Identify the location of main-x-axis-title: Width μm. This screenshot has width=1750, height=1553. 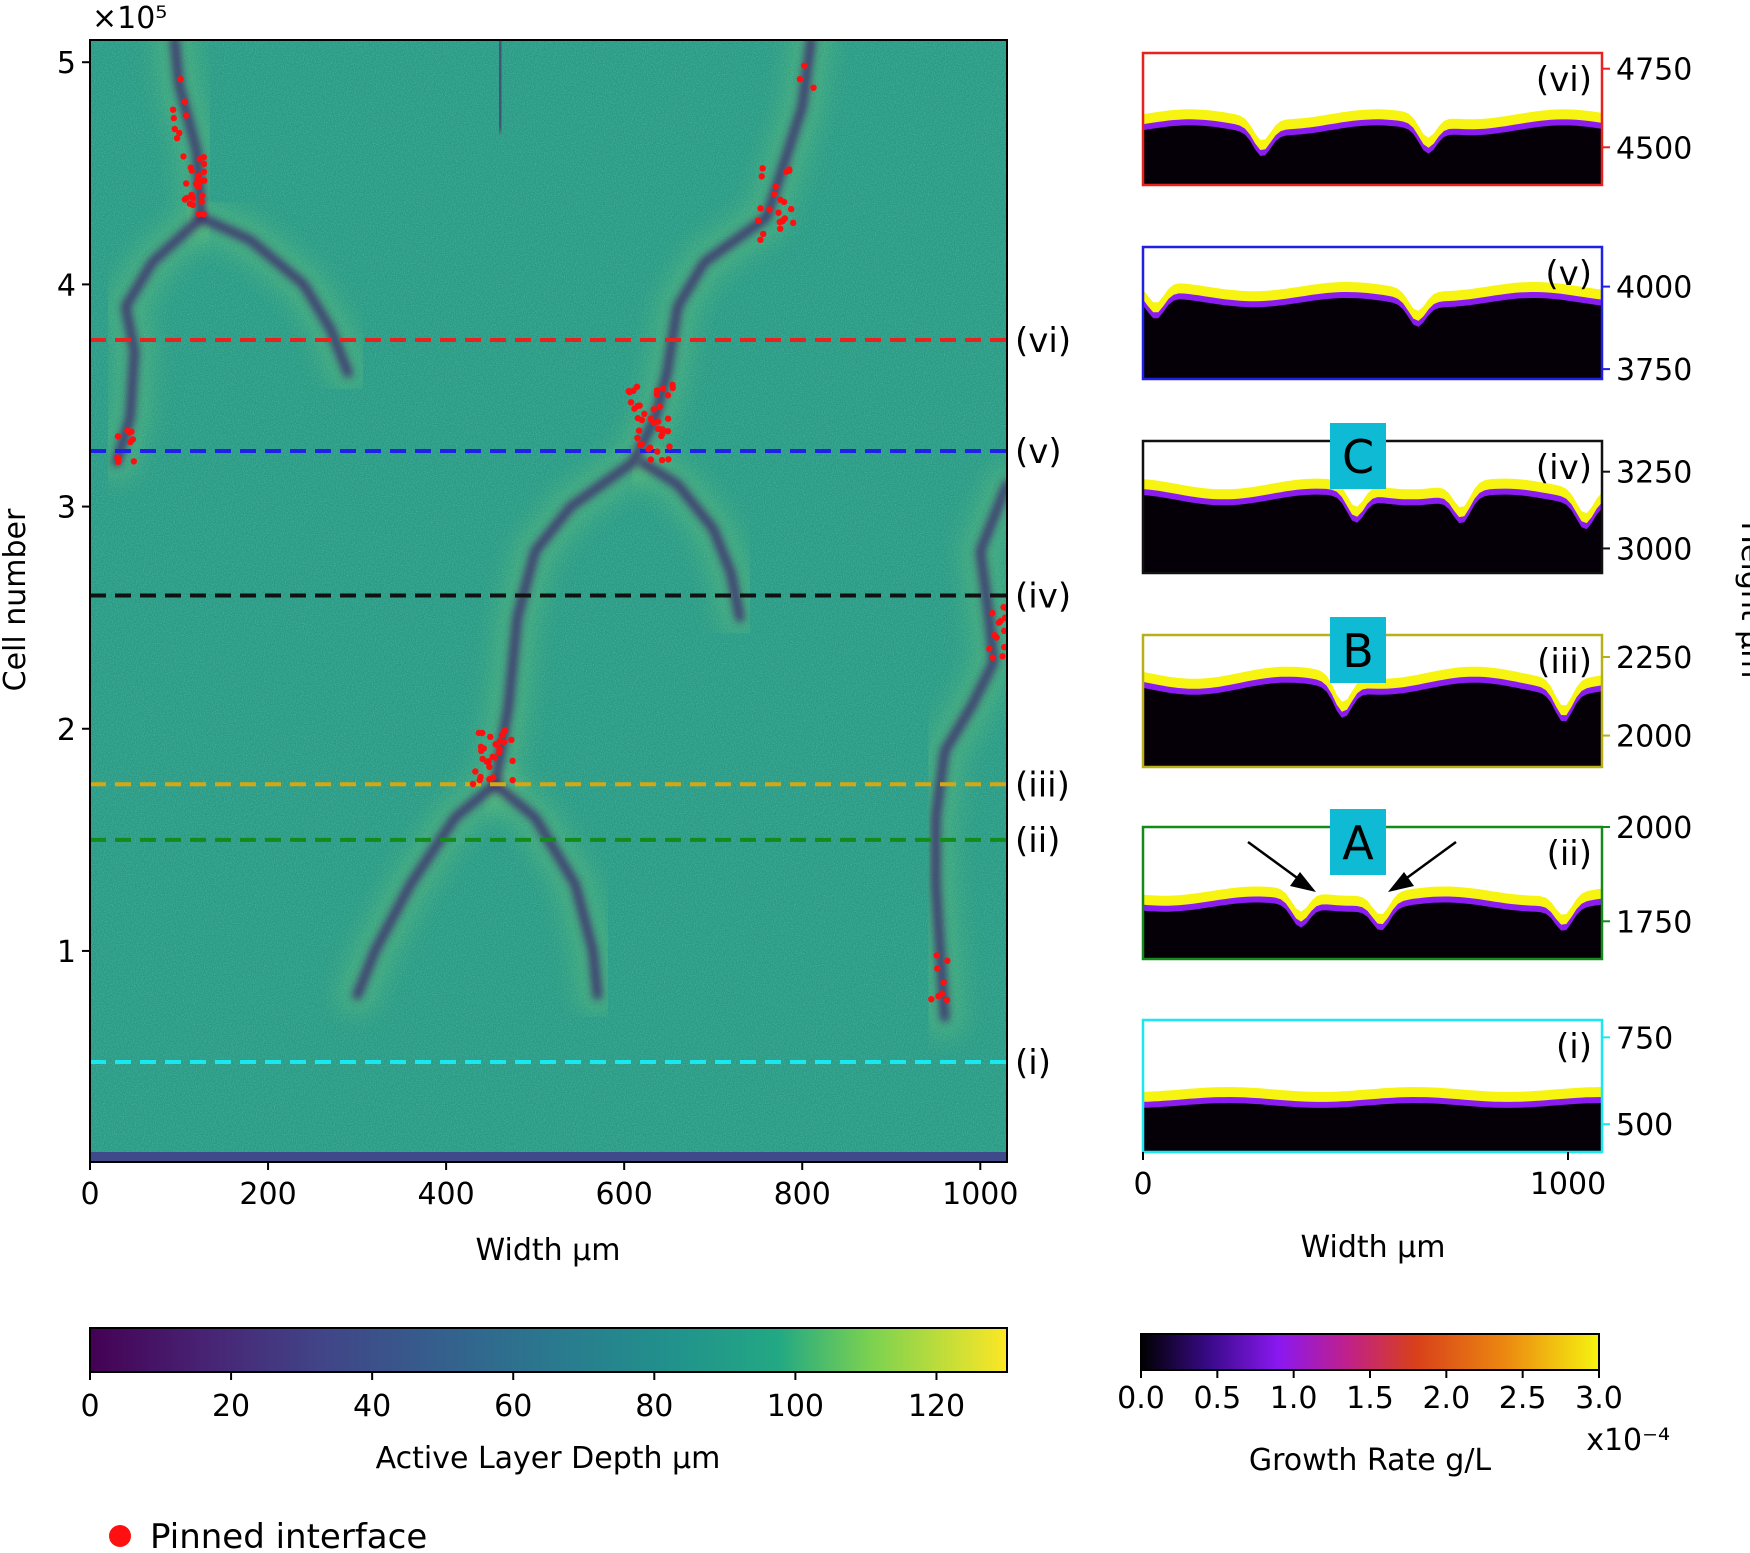
(547, 1250).